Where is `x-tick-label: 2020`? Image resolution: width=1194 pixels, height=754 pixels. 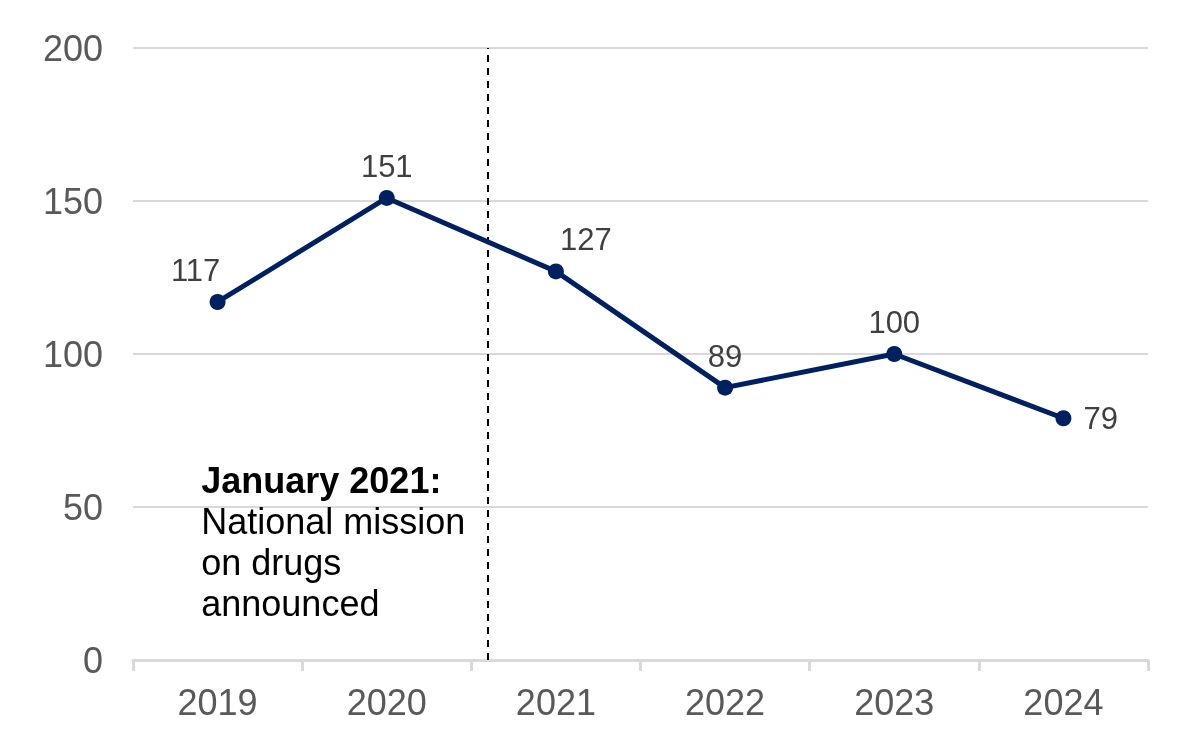 x-tick-label: 2020 is located at coordinates (386, 702).